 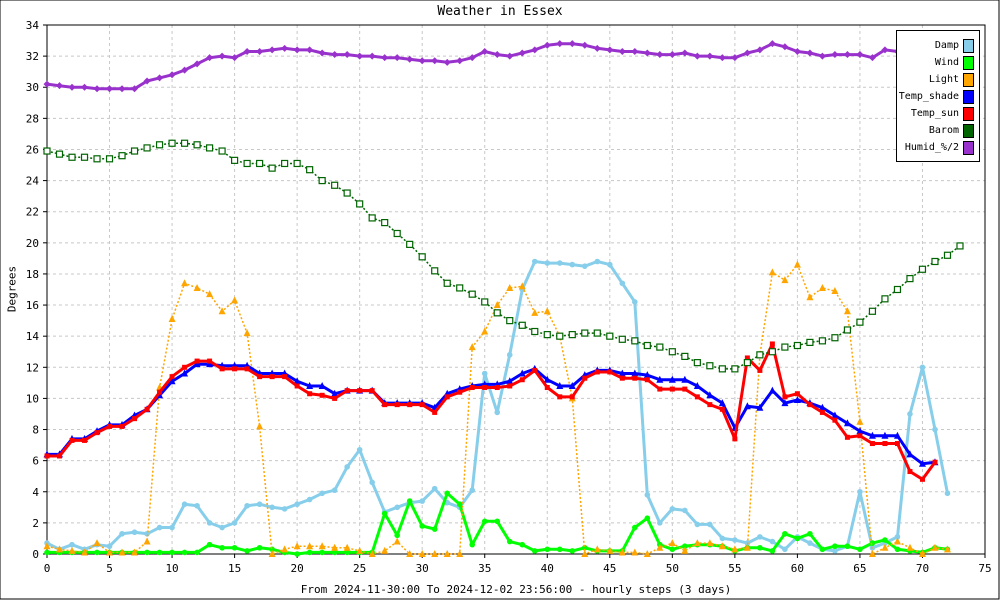 I want to click on y-tick-label: 28, so click(x=32, y=118).